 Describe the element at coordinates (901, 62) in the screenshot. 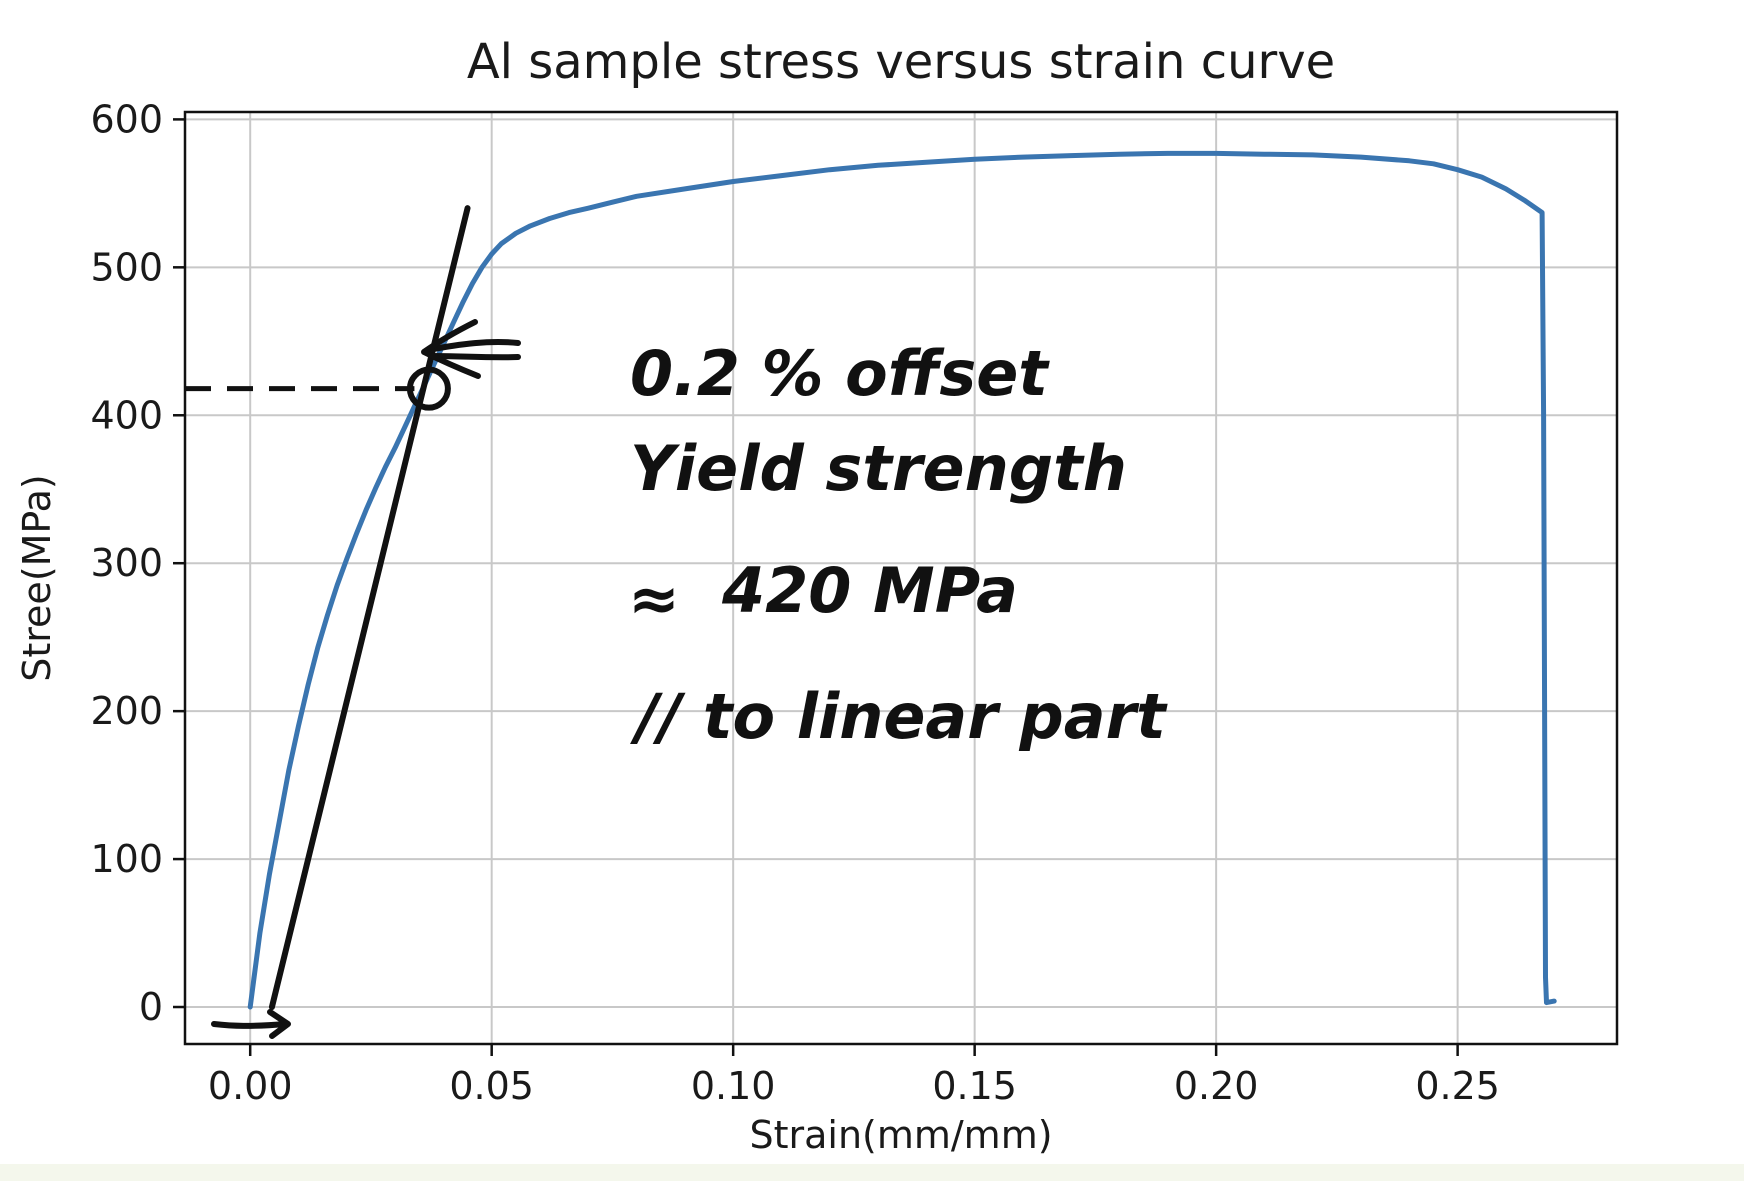

I see `chart-title: Al sample stress versus strain curve` at that location.